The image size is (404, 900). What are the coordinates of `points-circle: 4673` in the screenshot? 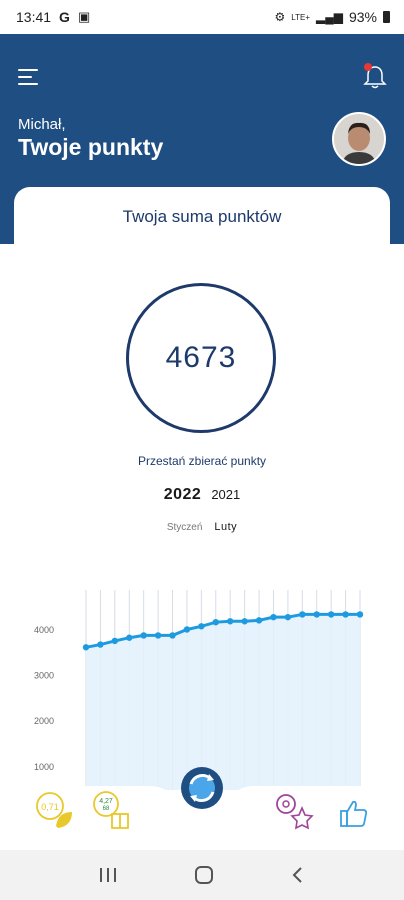 It's located at (201, 358).